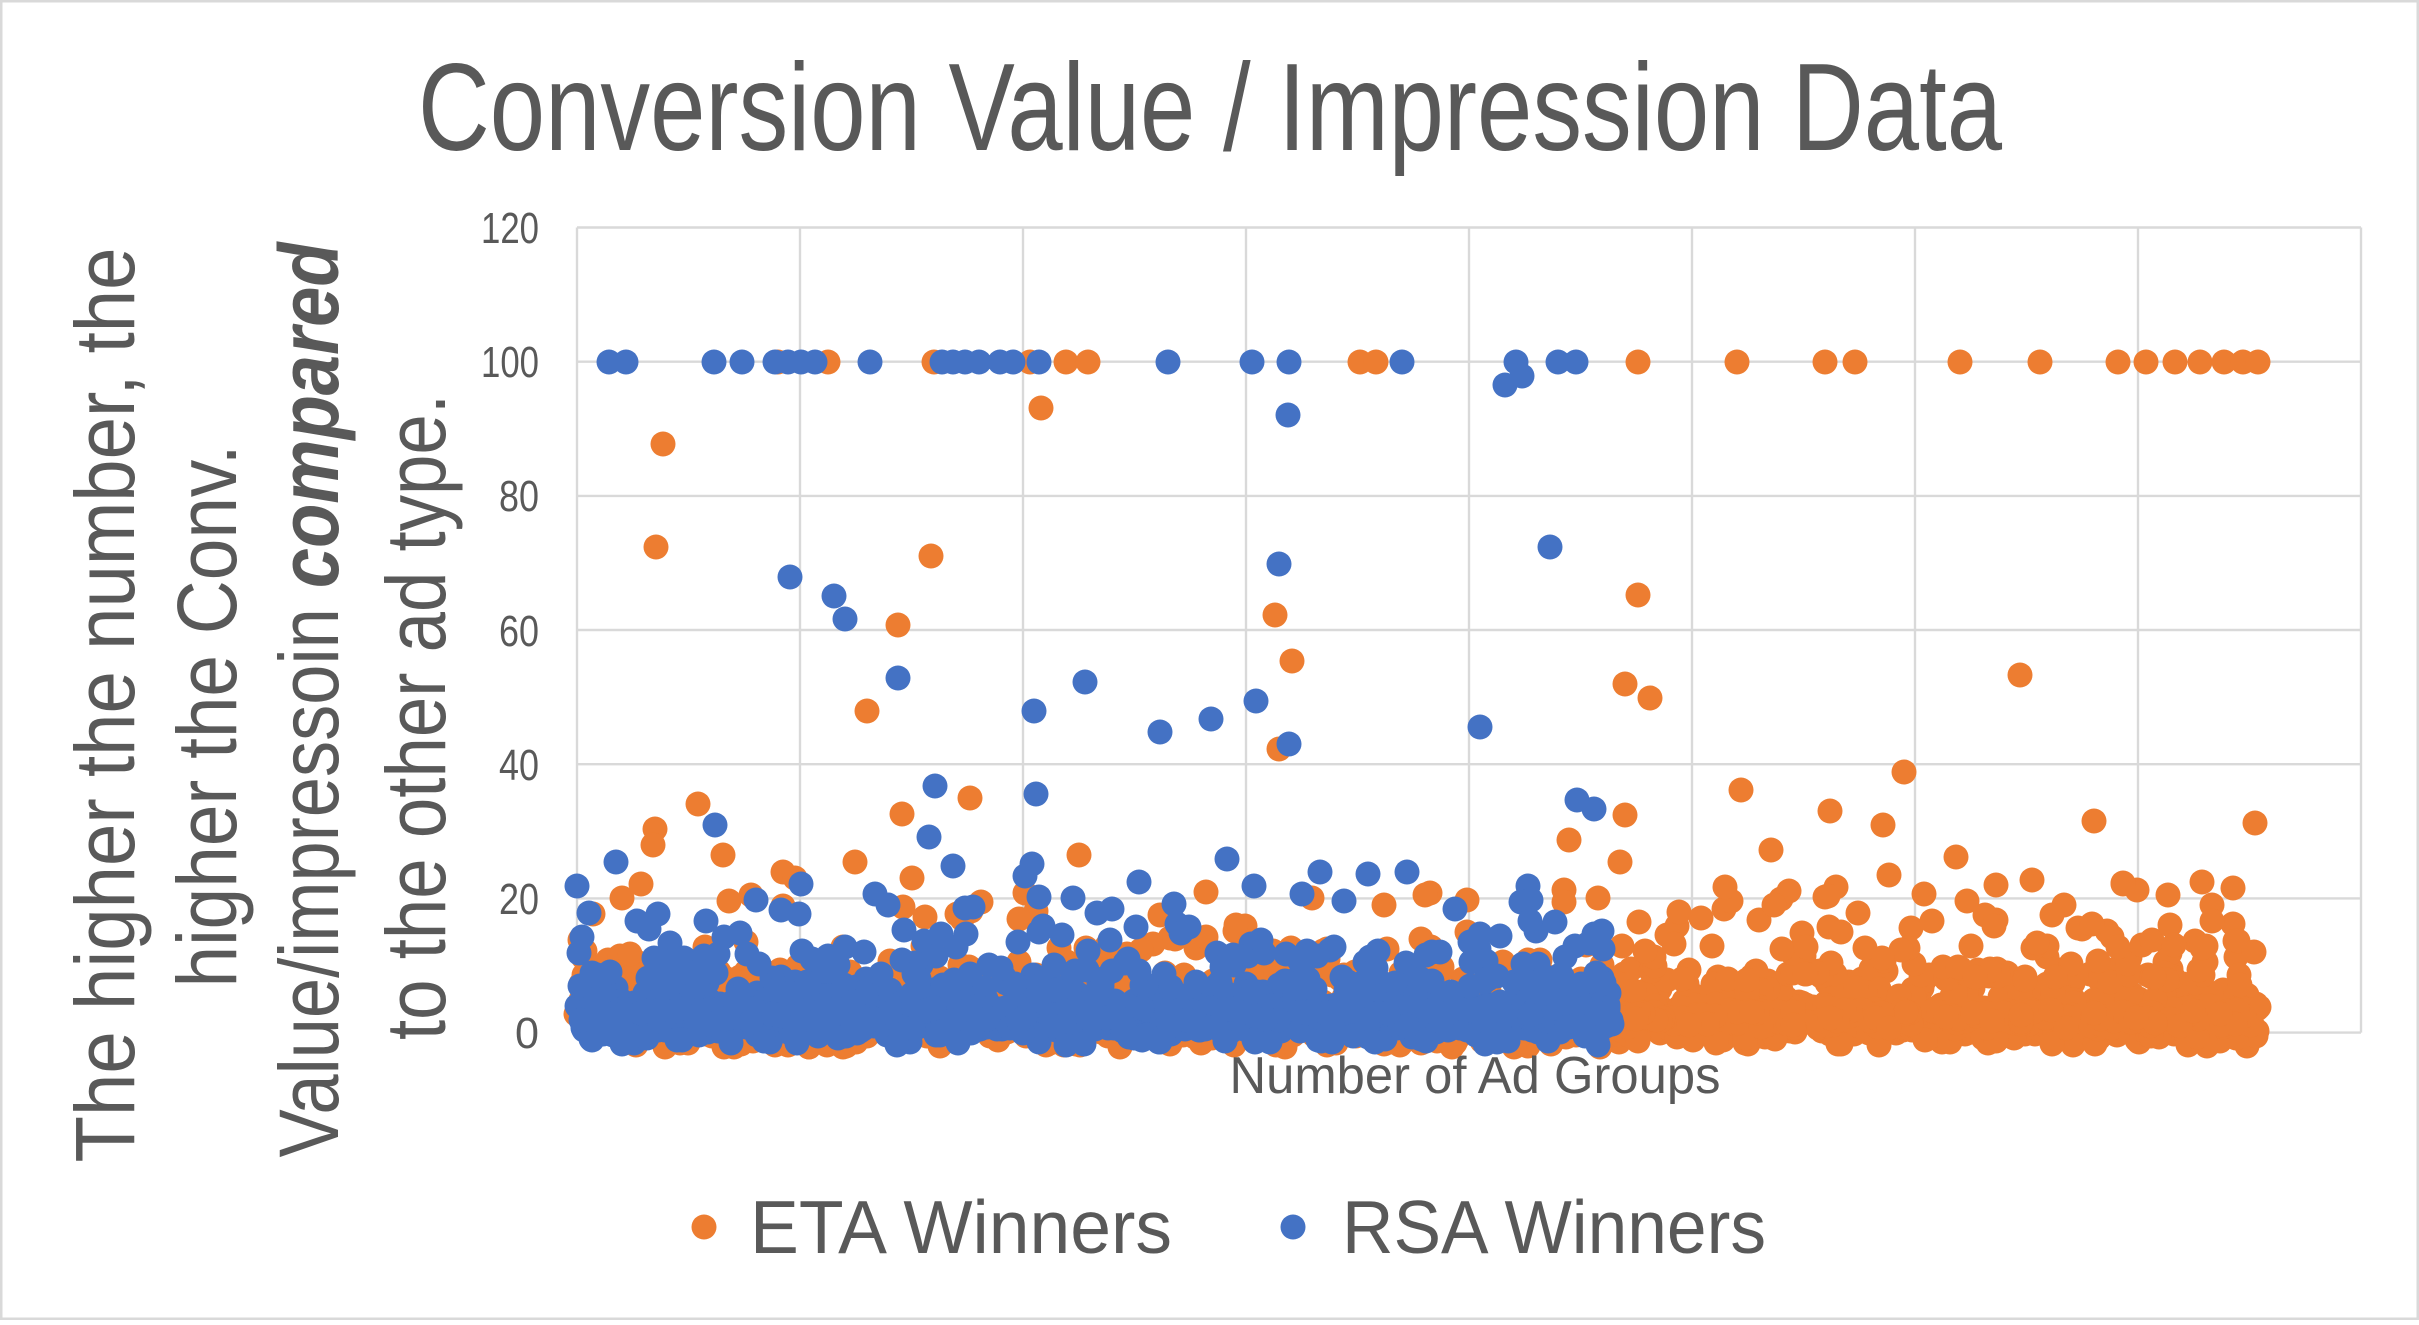 The height and width of the screenshot is (1325, 2419). I want to click on svg-text: higher the Conv., so click(207, 716).